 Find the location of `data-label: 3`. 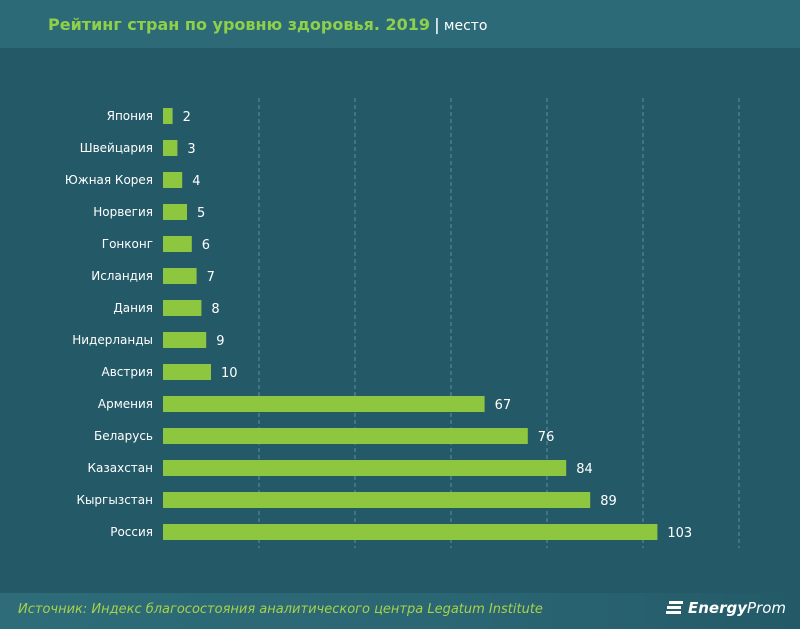

data-label: 3 is located at coordinates (191, 149).